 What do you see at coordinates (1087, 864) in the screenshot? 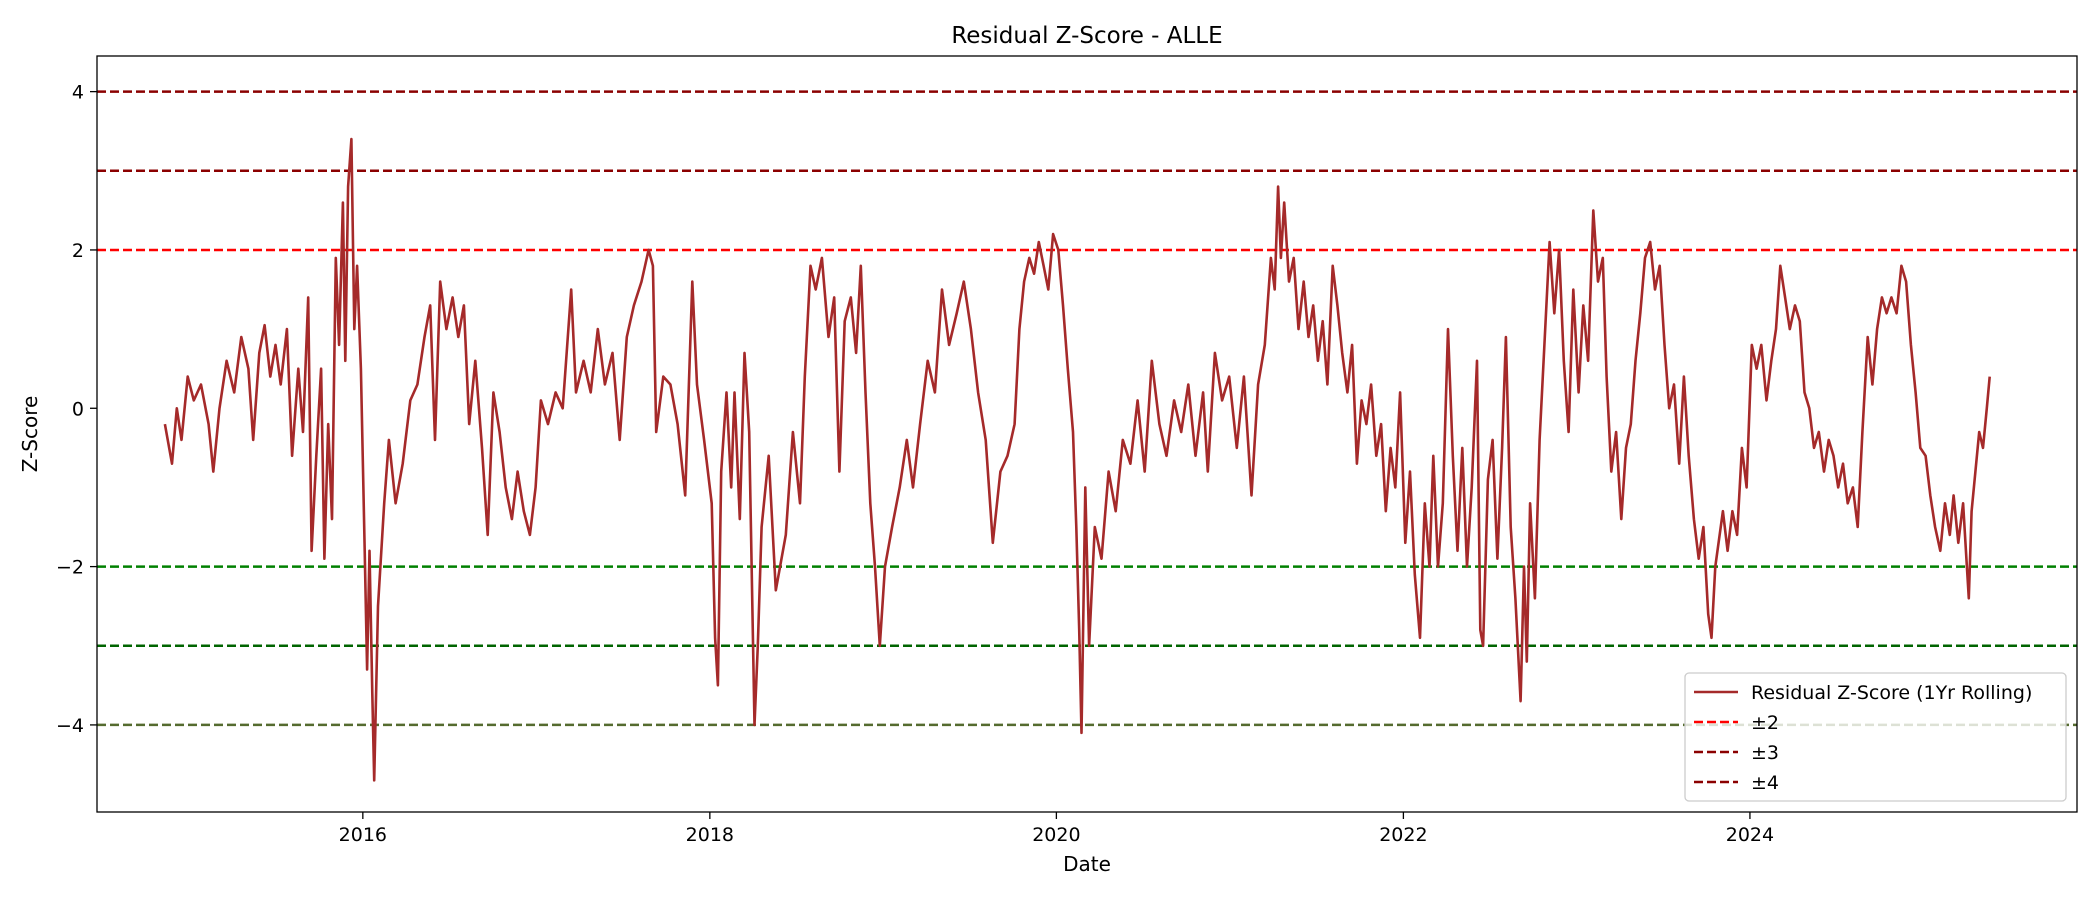
I see `x-axis-label: Date` at bounding box center [1087, 864].